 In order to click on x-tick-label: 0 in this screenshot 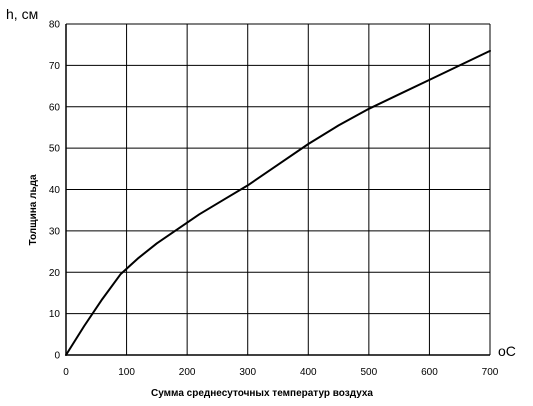, I will do `click(66, 372)`.